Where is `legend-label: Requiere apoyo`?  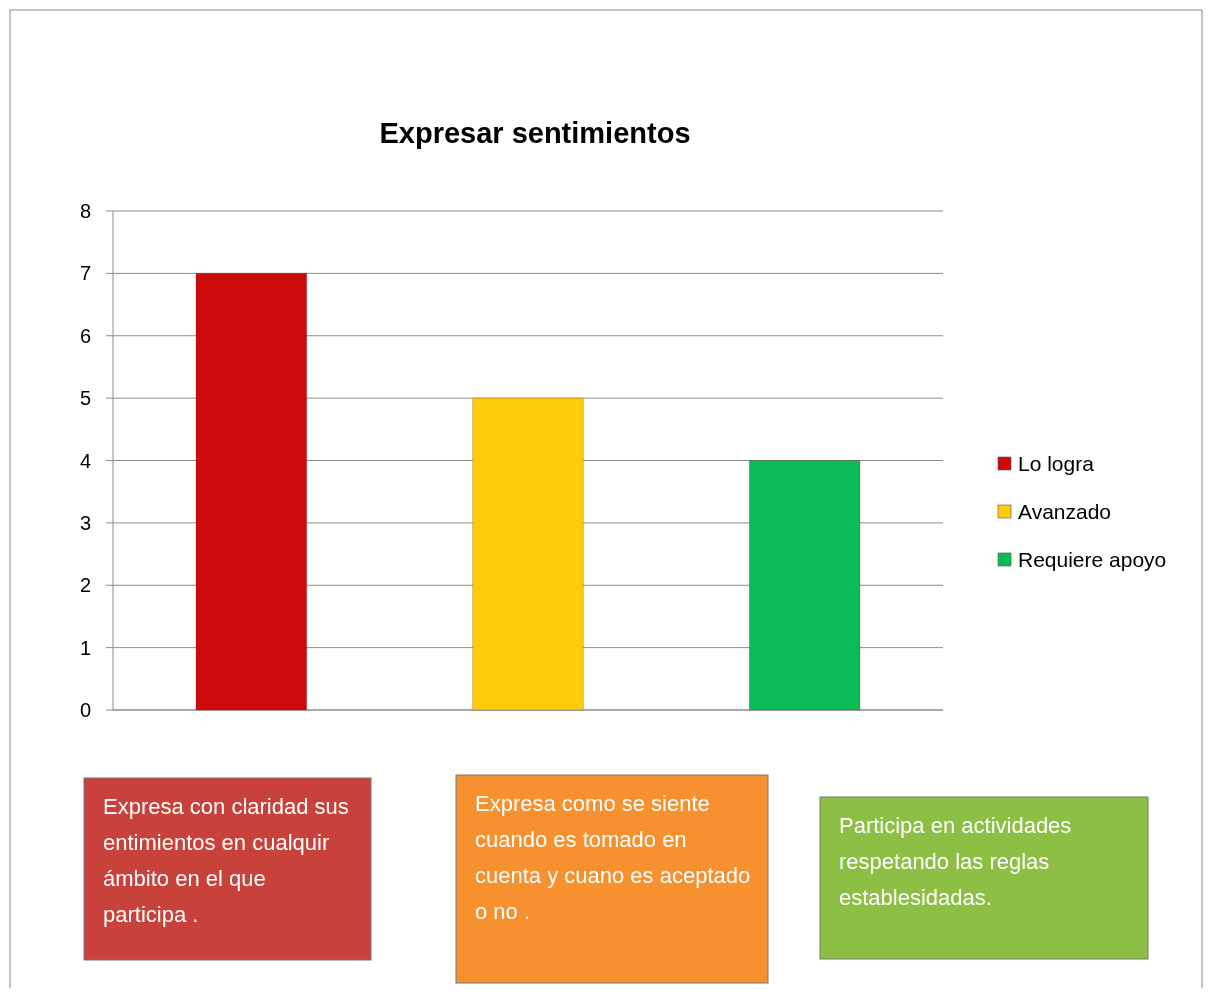 legend-label: Requiere apoyo is located at coordinates (1092, 560).